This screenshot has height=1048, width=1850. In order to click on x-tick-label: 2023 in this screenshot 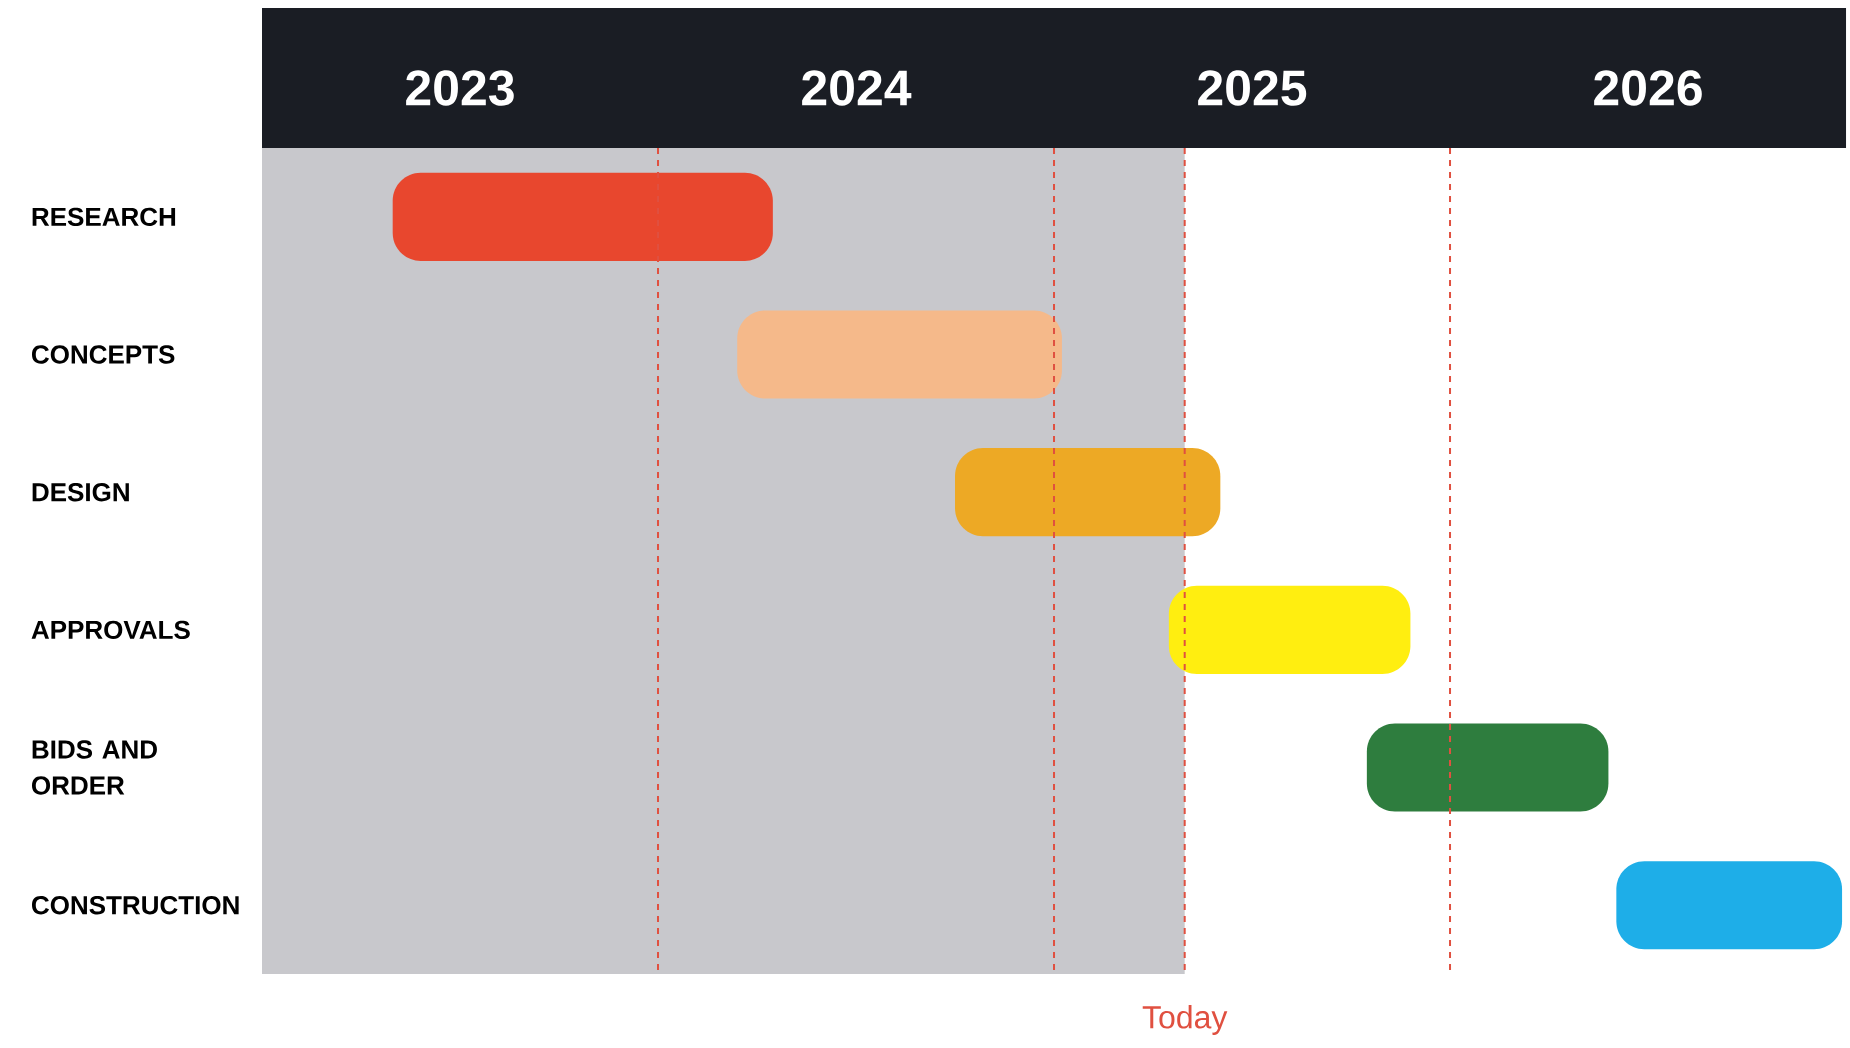, I will do `click(460, 88)`.